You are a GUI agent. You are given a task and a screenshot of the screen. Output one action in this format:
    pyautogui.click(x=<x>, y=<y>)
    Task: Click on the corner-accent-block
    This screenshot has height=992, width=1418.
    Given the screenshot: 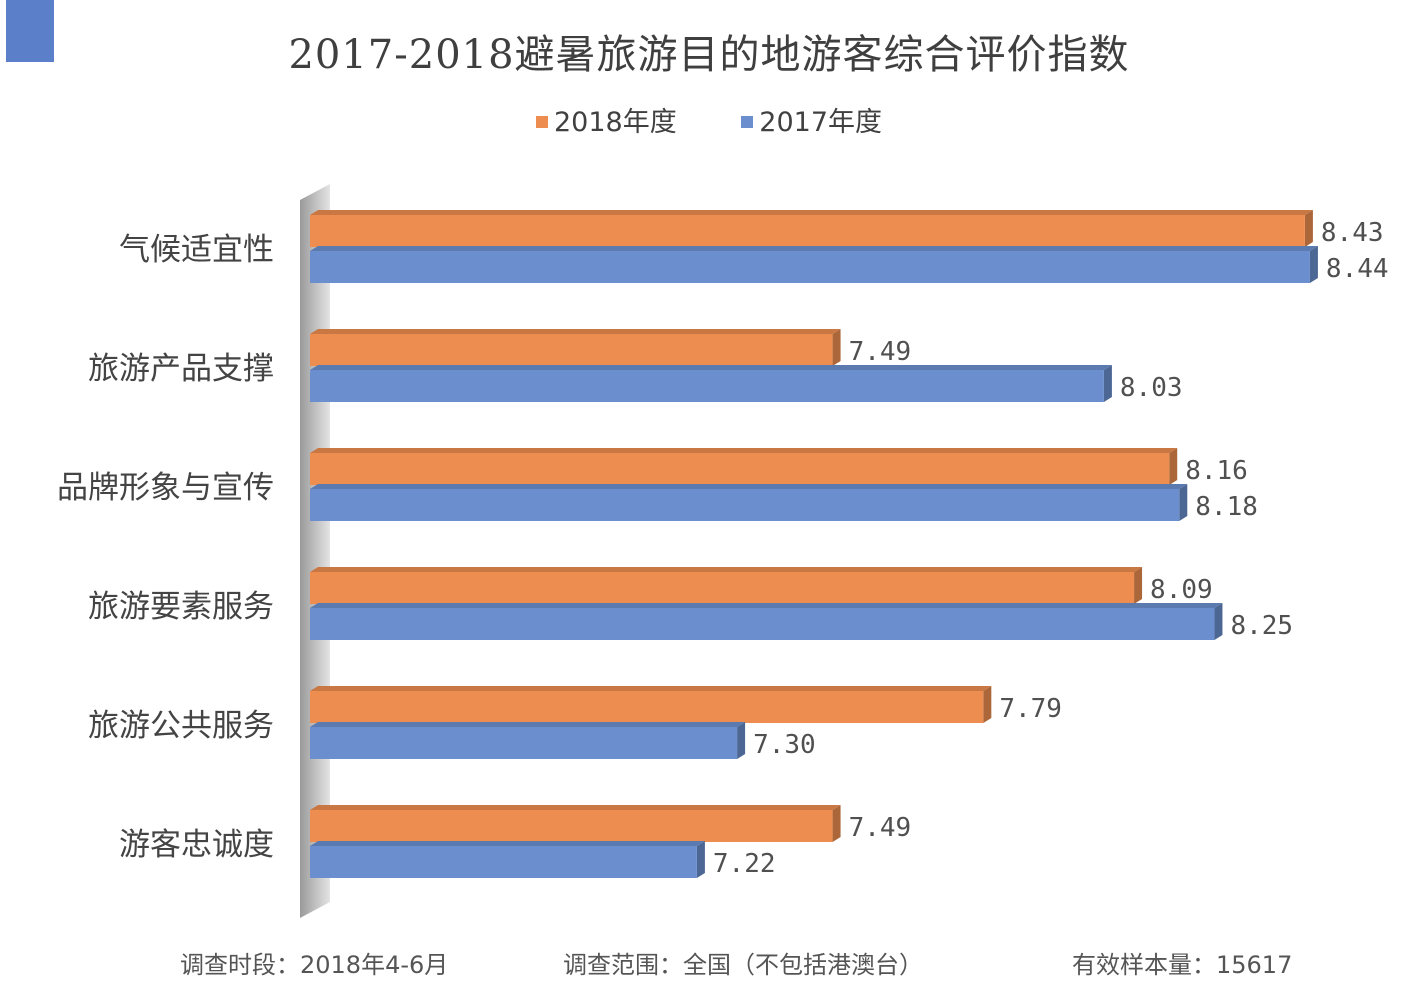 What is the action you would take?
    pyautogui.click(x=30, y=31)
    